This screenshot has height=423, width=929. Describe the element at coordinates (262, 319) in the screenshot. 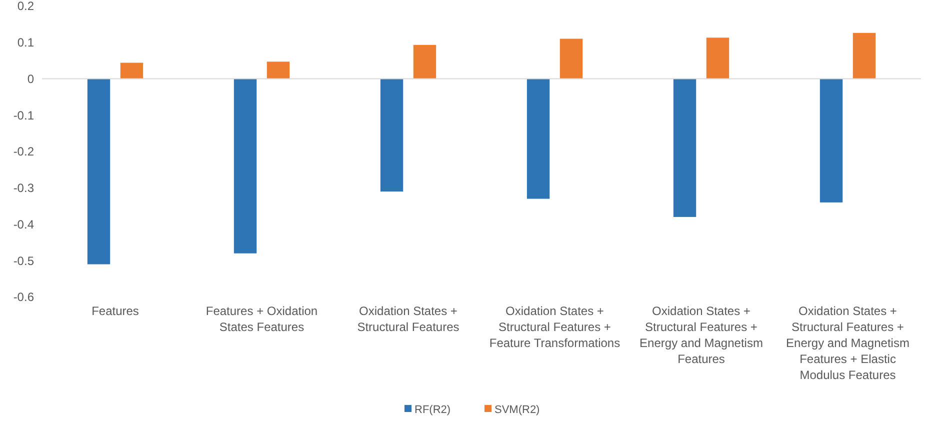

I see `x-tick-label: Features + Oxidation States Features` at that location.